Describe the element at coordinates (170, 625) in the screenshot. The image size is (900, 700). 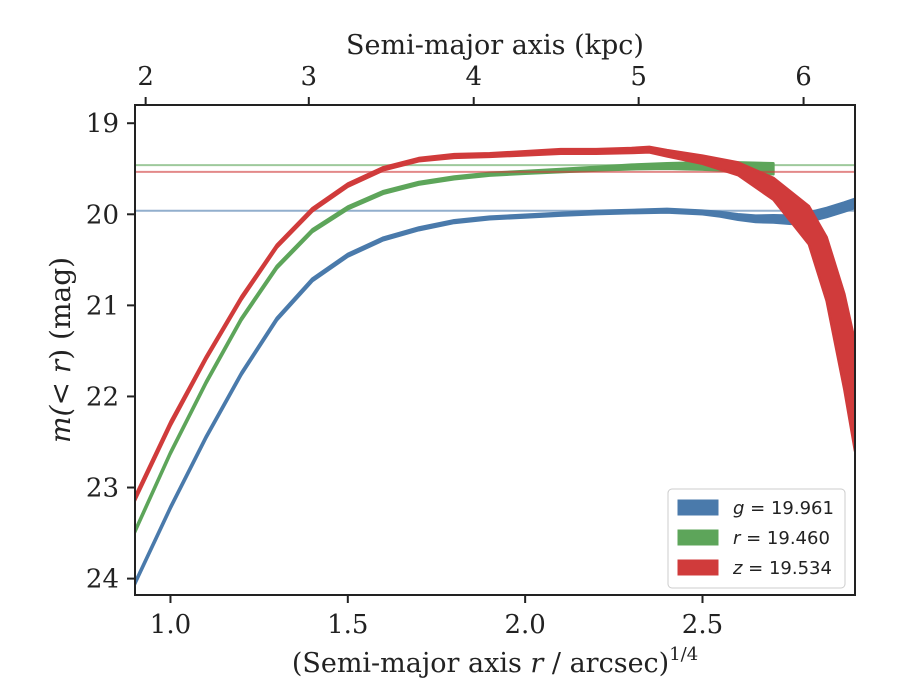
I see `x-tick-label: 1.0` at that location.